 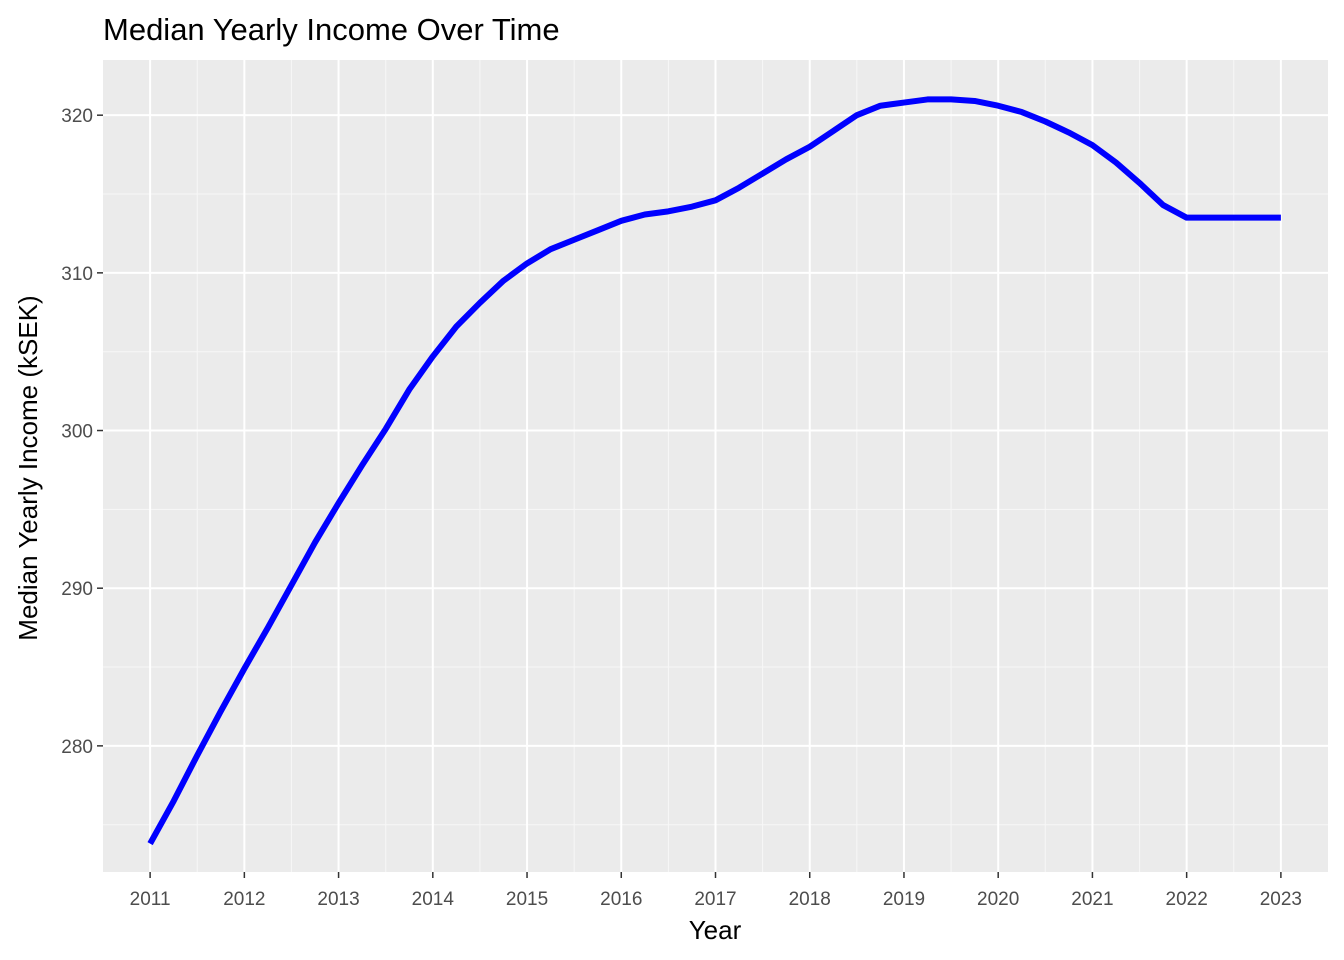 What do you see at coordinates (1281, 899) in the screenshot?
I see `x-tick-label: 2023` at bounding box center [1281, 899].